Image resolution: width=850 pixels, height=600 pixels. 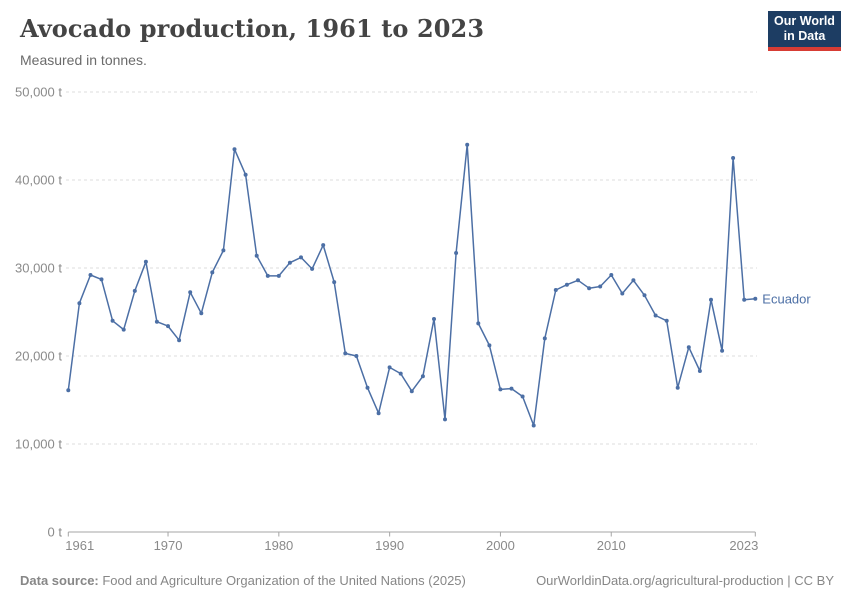 What do you see at coordinates (500, 545) in the screenshot?
I see `svg-text: 2000` at bounding box center [500, 545].